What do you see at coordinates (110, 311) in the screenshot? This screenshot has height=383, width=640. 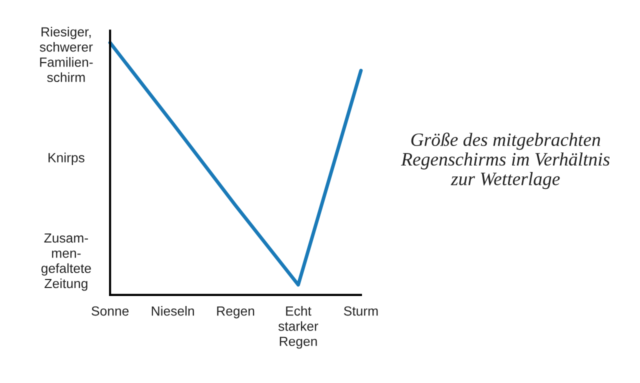 I see `x-tick-label: Sonne` at bounding box center [110, 311].